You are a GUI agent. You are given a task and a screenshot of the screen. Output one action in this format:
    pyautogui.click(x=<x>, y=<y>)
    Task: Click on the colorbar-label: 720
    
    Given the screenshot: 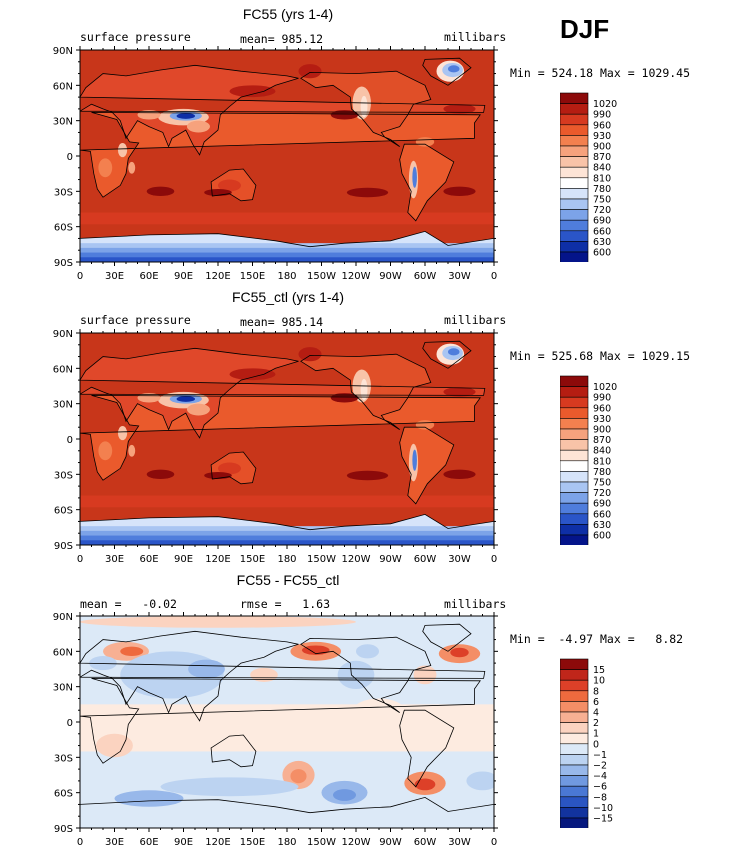 What is the action you would take?
    pyautogui.click(x=602, y=210)
    